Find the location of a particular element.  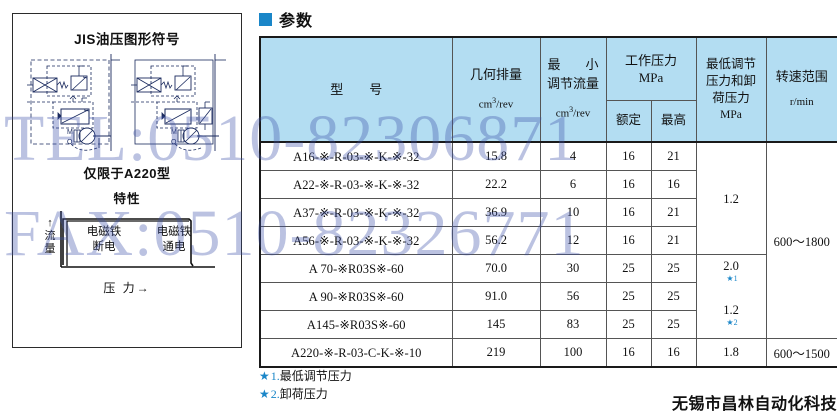

footnotes-list: ★1.最低调节压力 ★2.卸荷压力 is located at coordinates (305, 385).